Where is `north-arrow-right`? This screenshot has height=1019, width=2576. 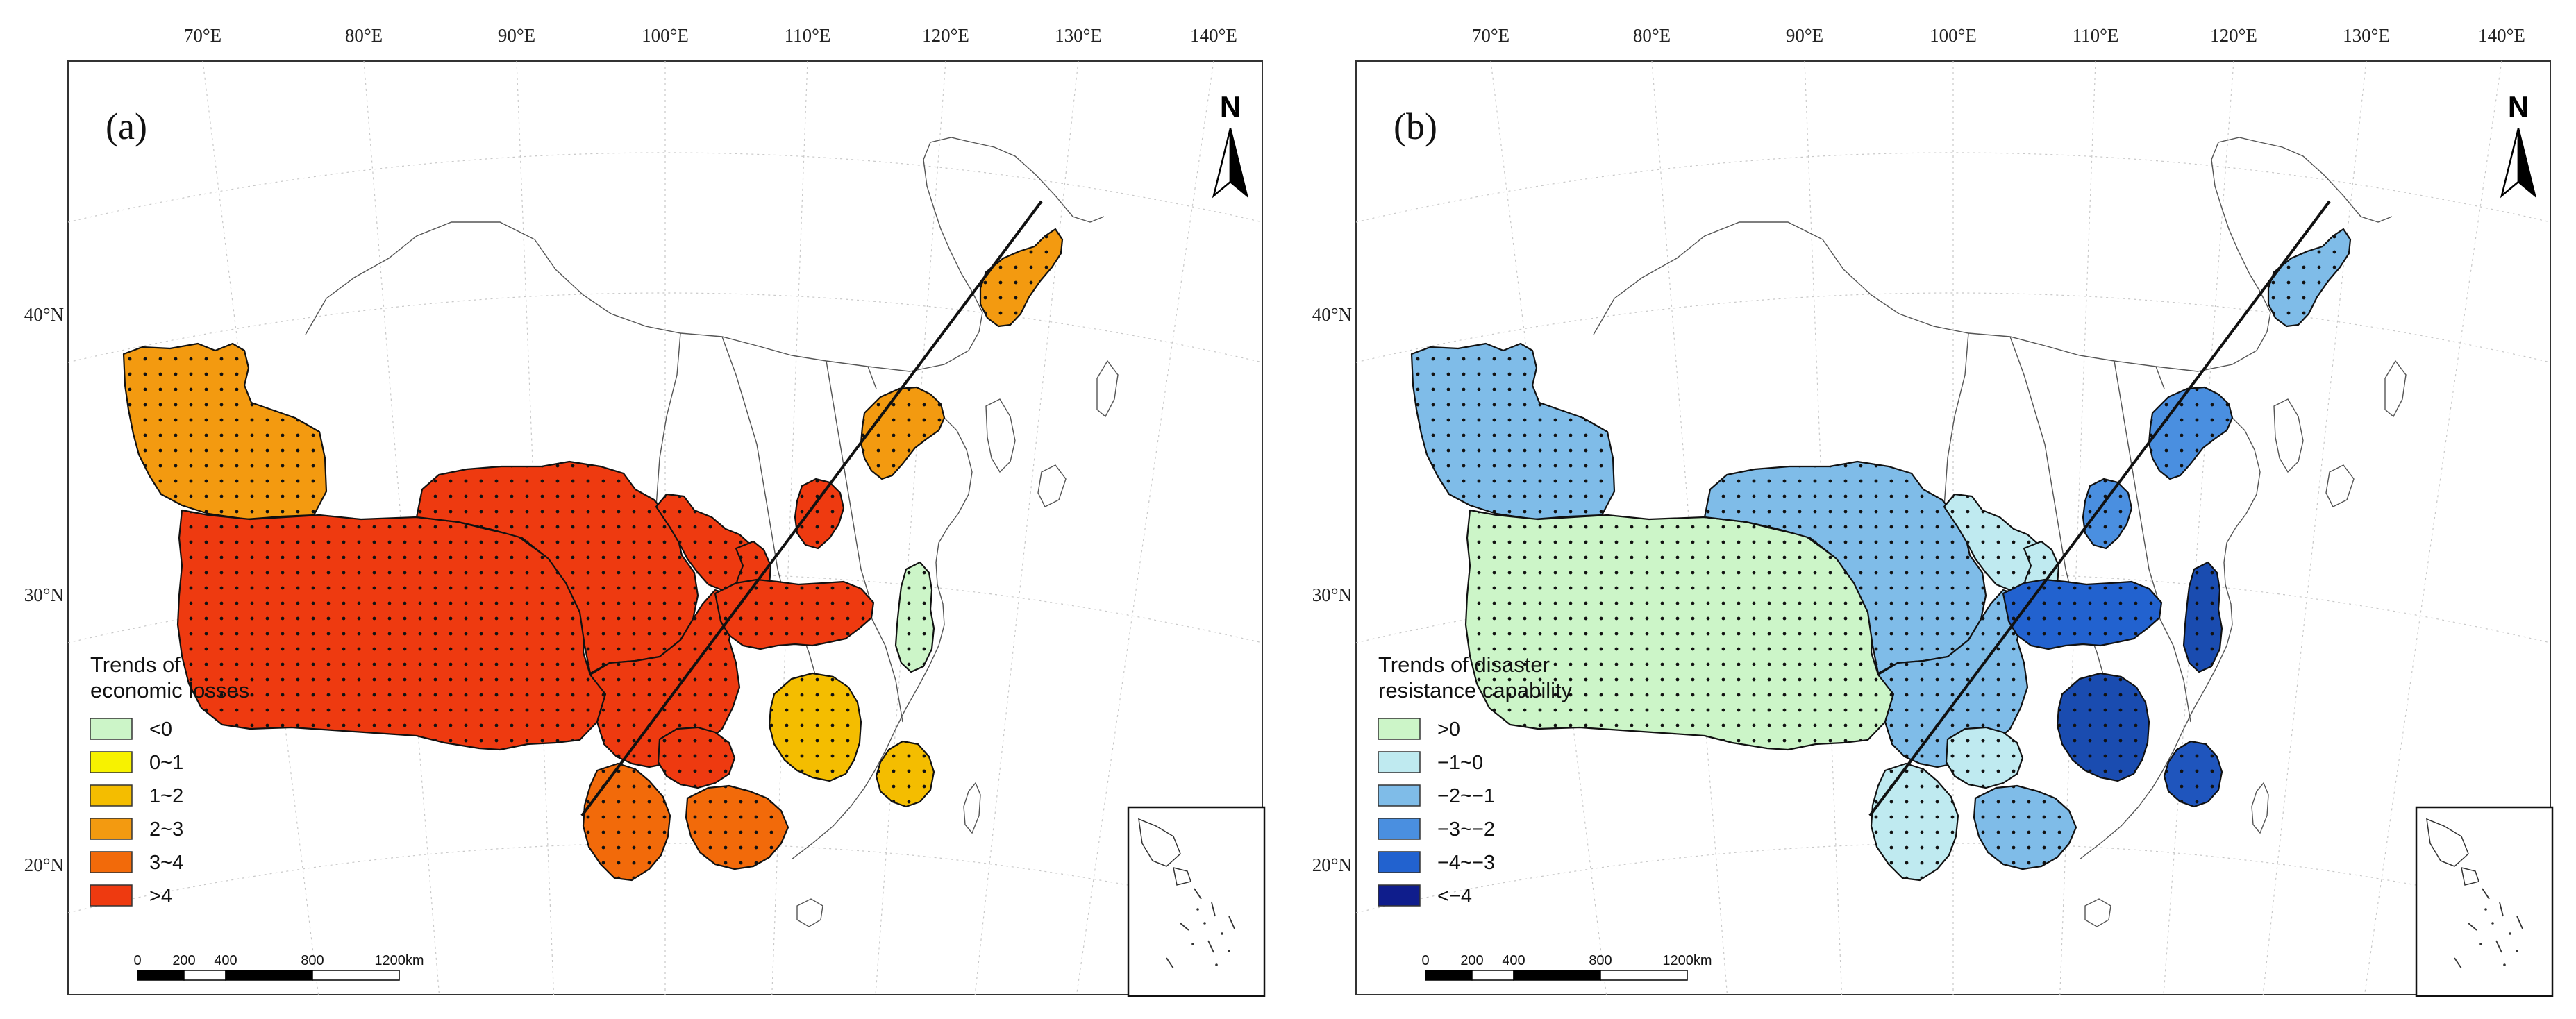
north-arrow-right is located at coordinates (2527, 163).